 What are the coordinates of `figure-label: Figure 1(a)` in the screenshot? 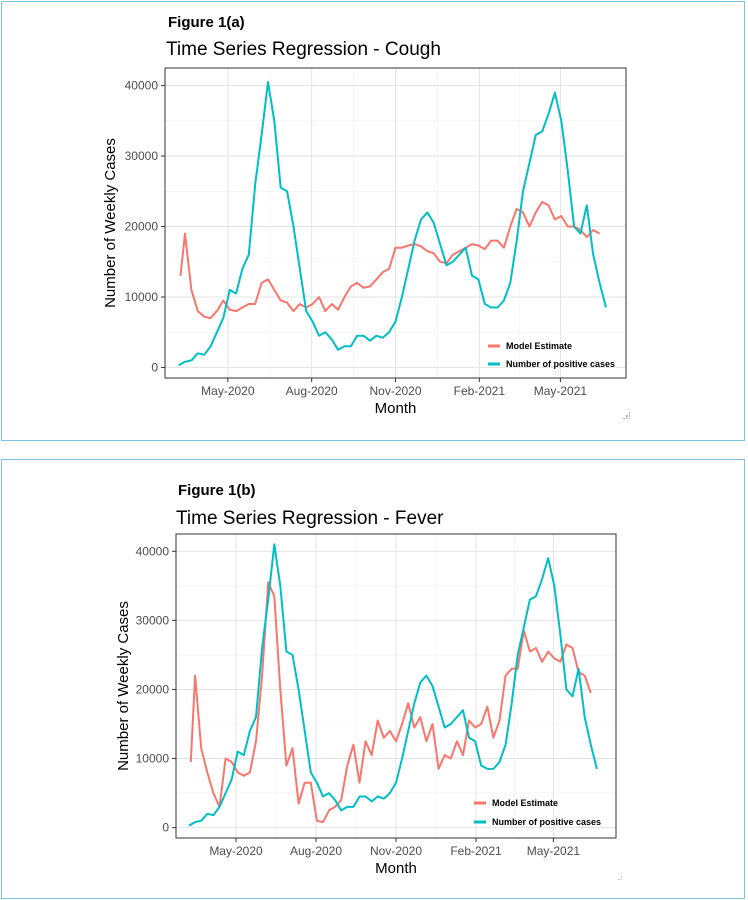 It's located at (206, 22).